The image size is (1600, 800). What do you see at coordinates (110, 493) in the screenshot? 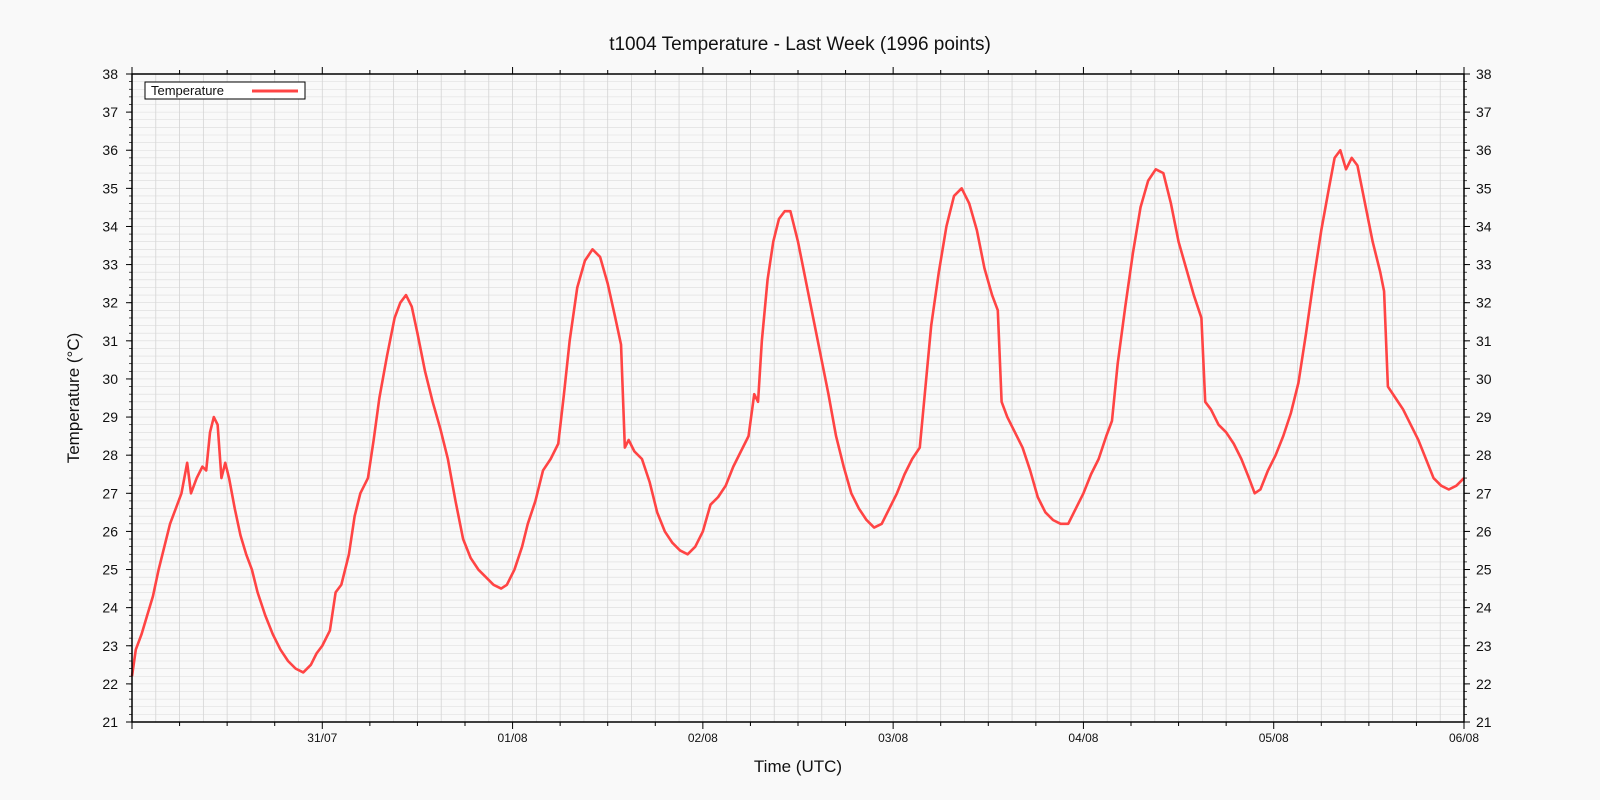
I see `y-tick-label-left: 27` at bounding box center [110, 493].